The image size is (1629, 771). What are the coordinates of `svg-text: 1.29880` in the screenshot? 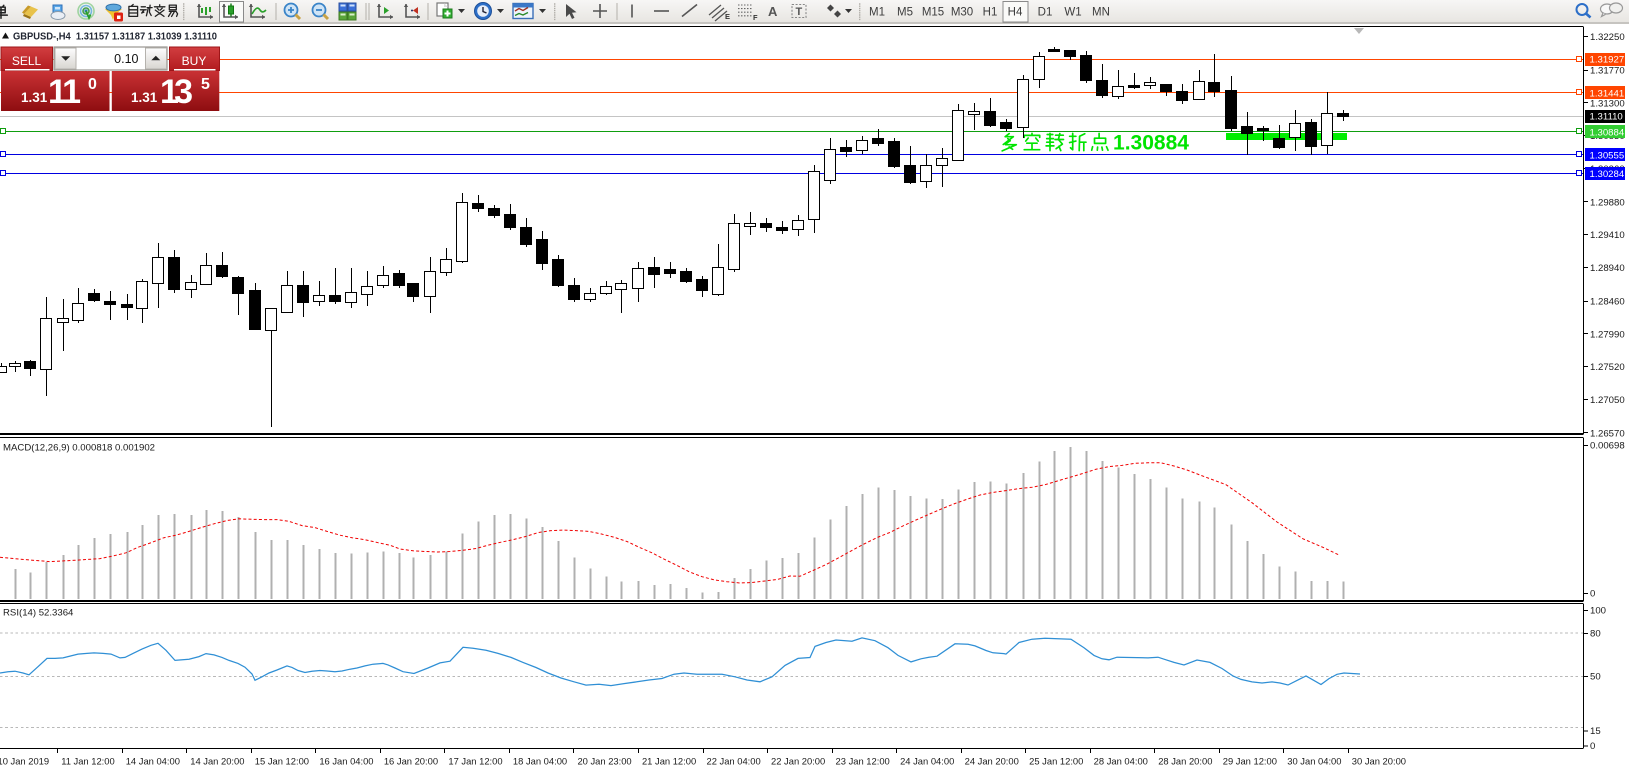 It's located at (1607, 202).